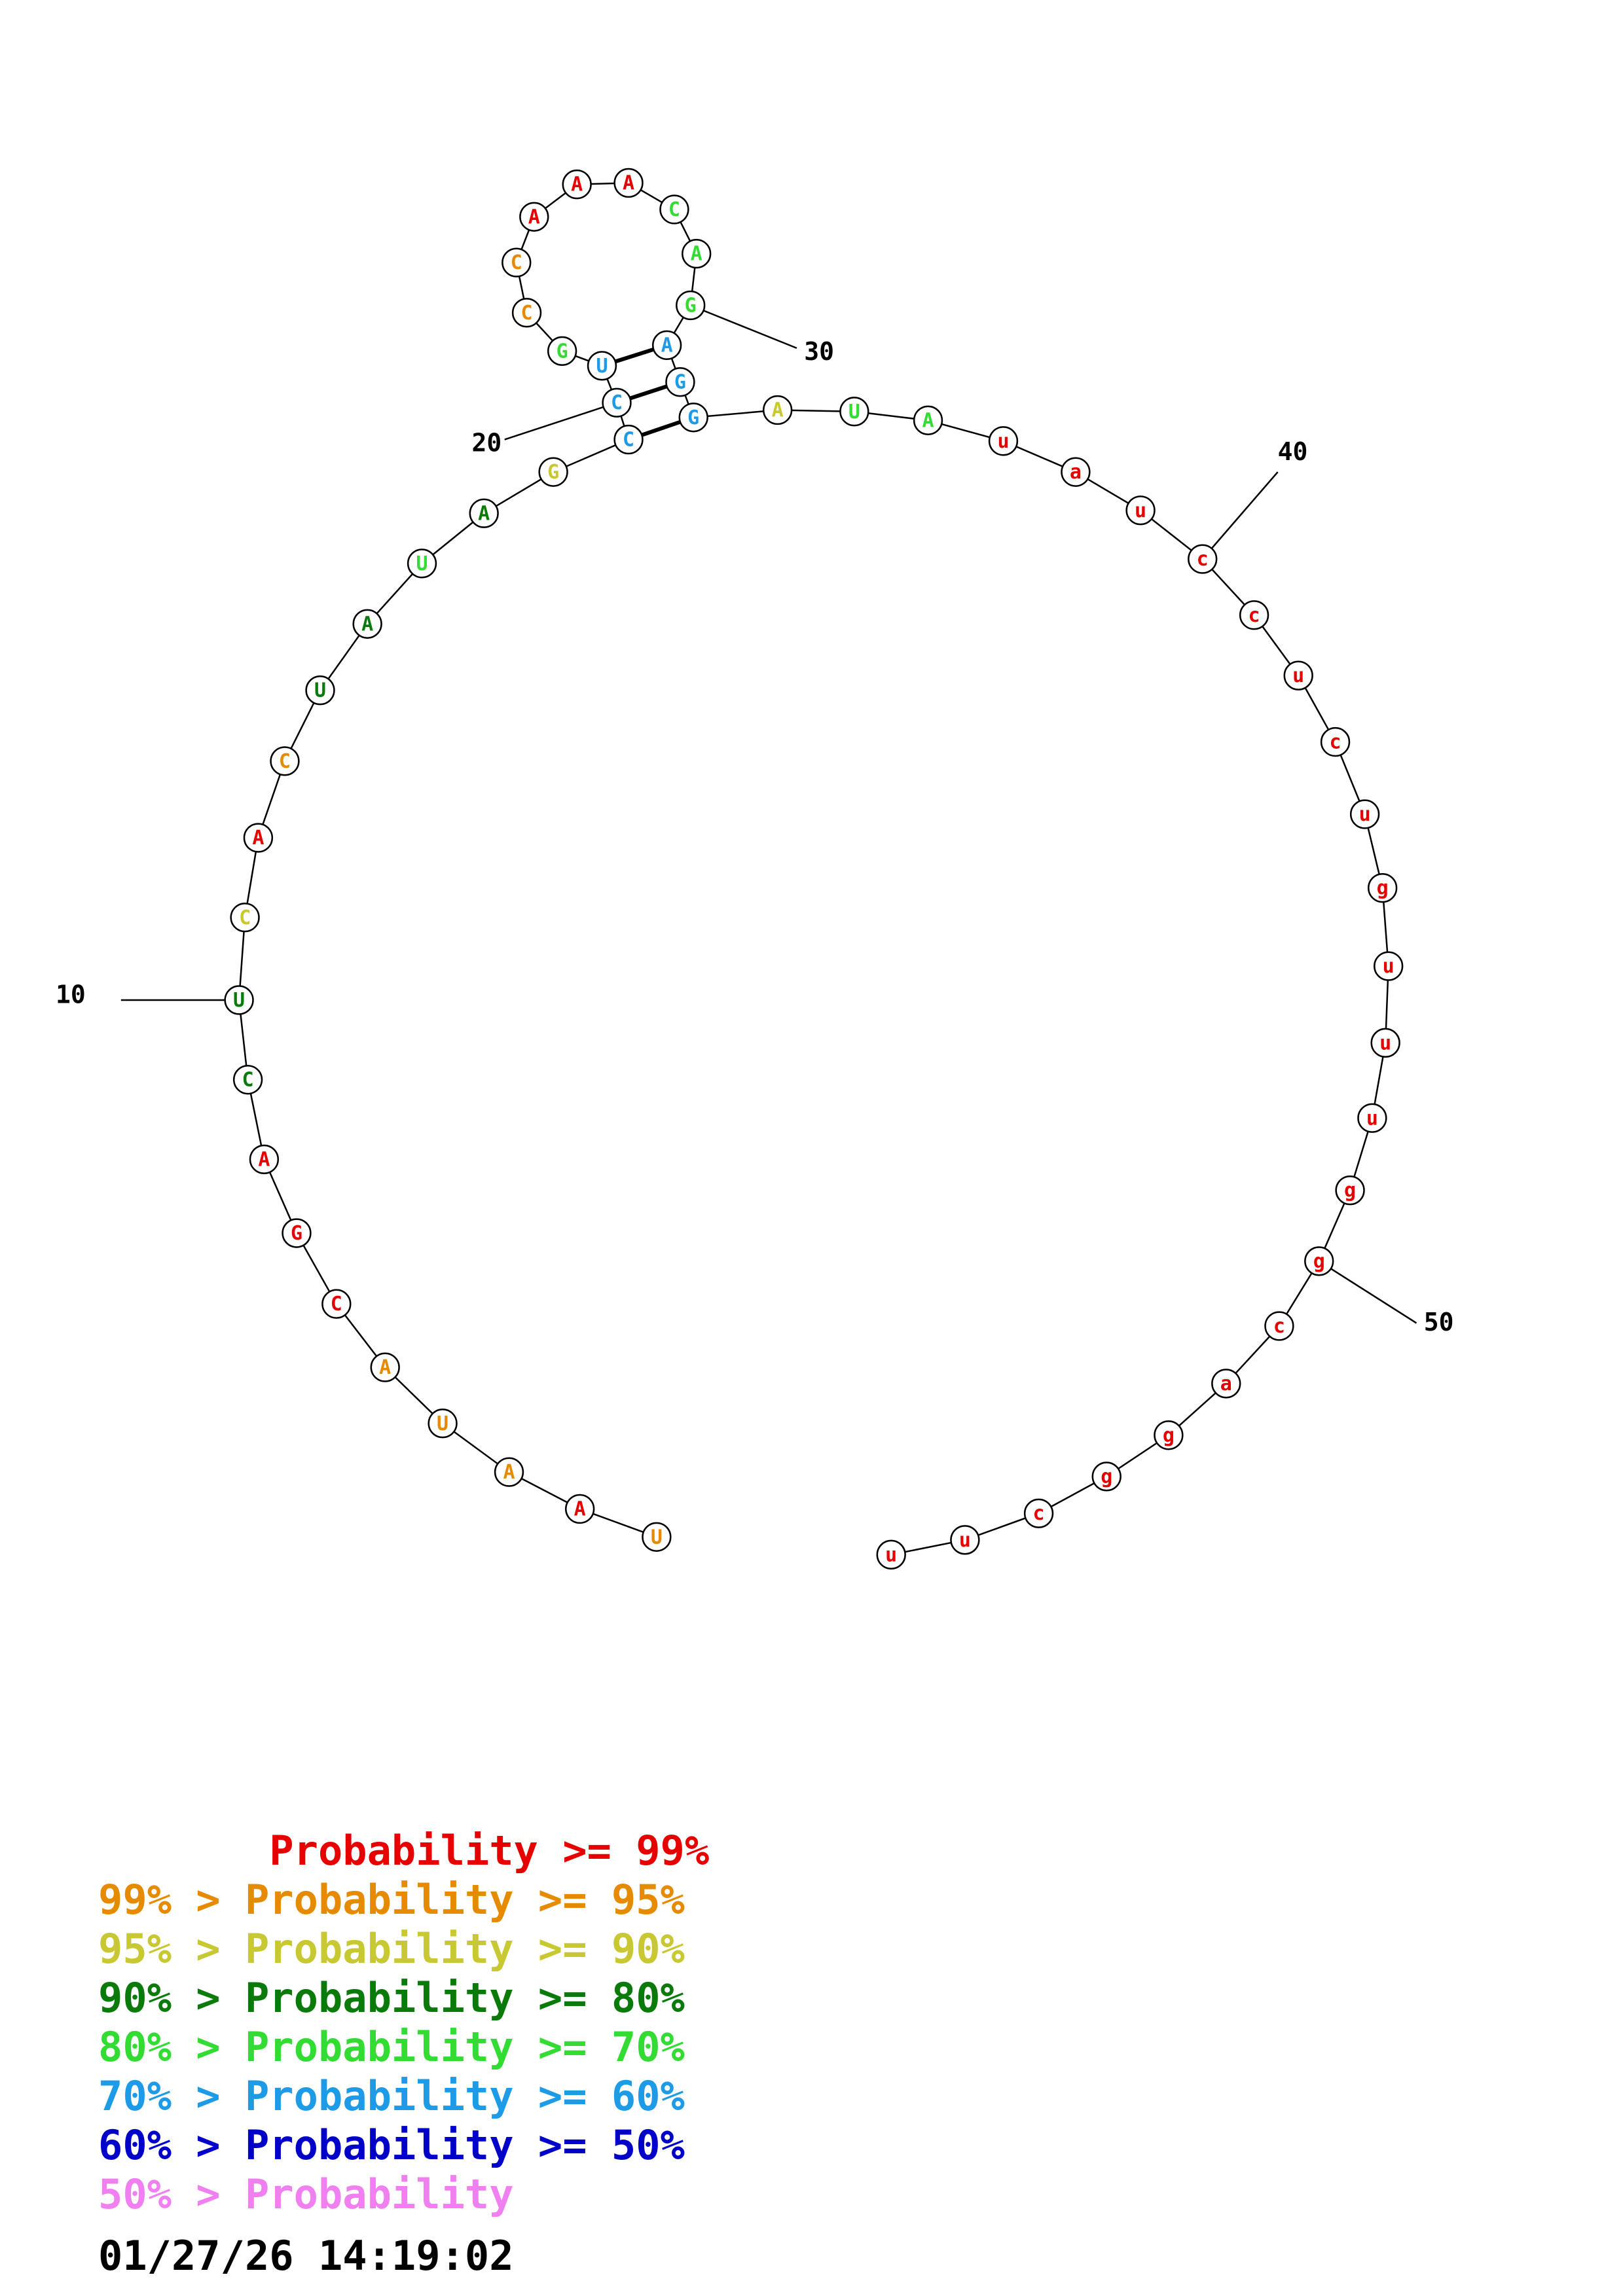 This screenshot has height=2296, width=1623. I want to click on index-label: 50, so click(1439, 1322).